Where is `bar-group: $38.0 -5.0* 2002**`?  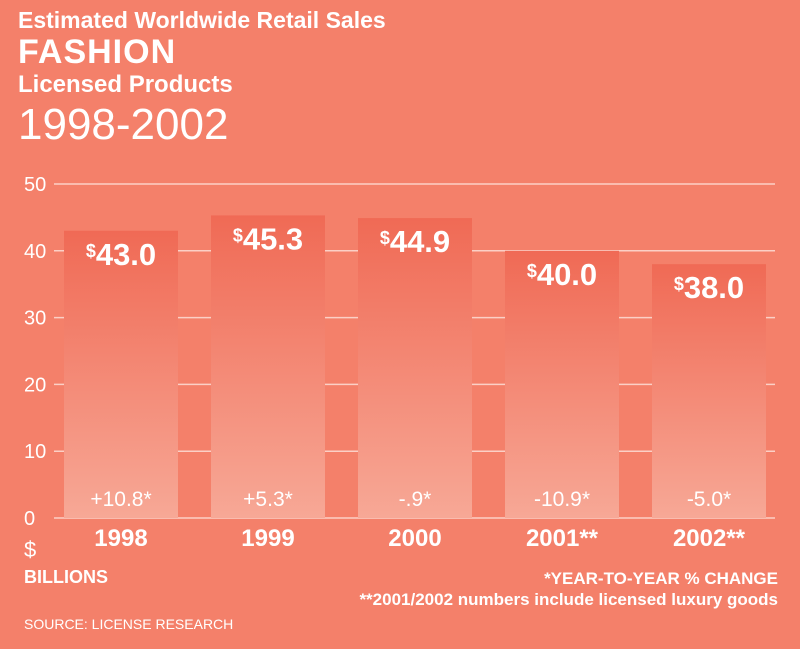
bar-group: $38.0 -5.0* 2002** is located at coordinates (709, 408).